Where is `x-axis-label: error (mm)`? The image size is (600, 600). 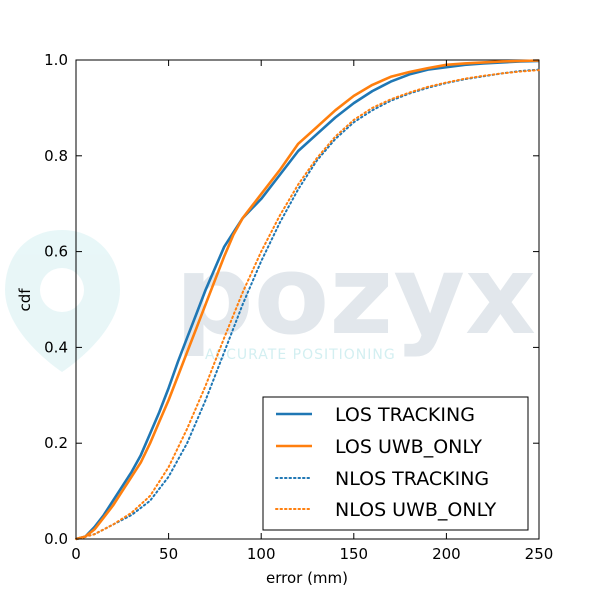
x-axis-label: error (mm) is located at coordinates (307, 578).